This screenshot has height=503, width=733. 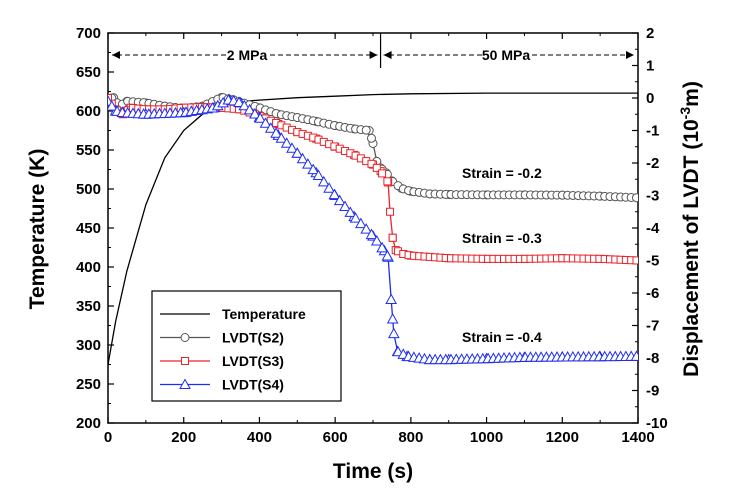 I want to click on x-tick-label: 0, so click(x=108, y=437).